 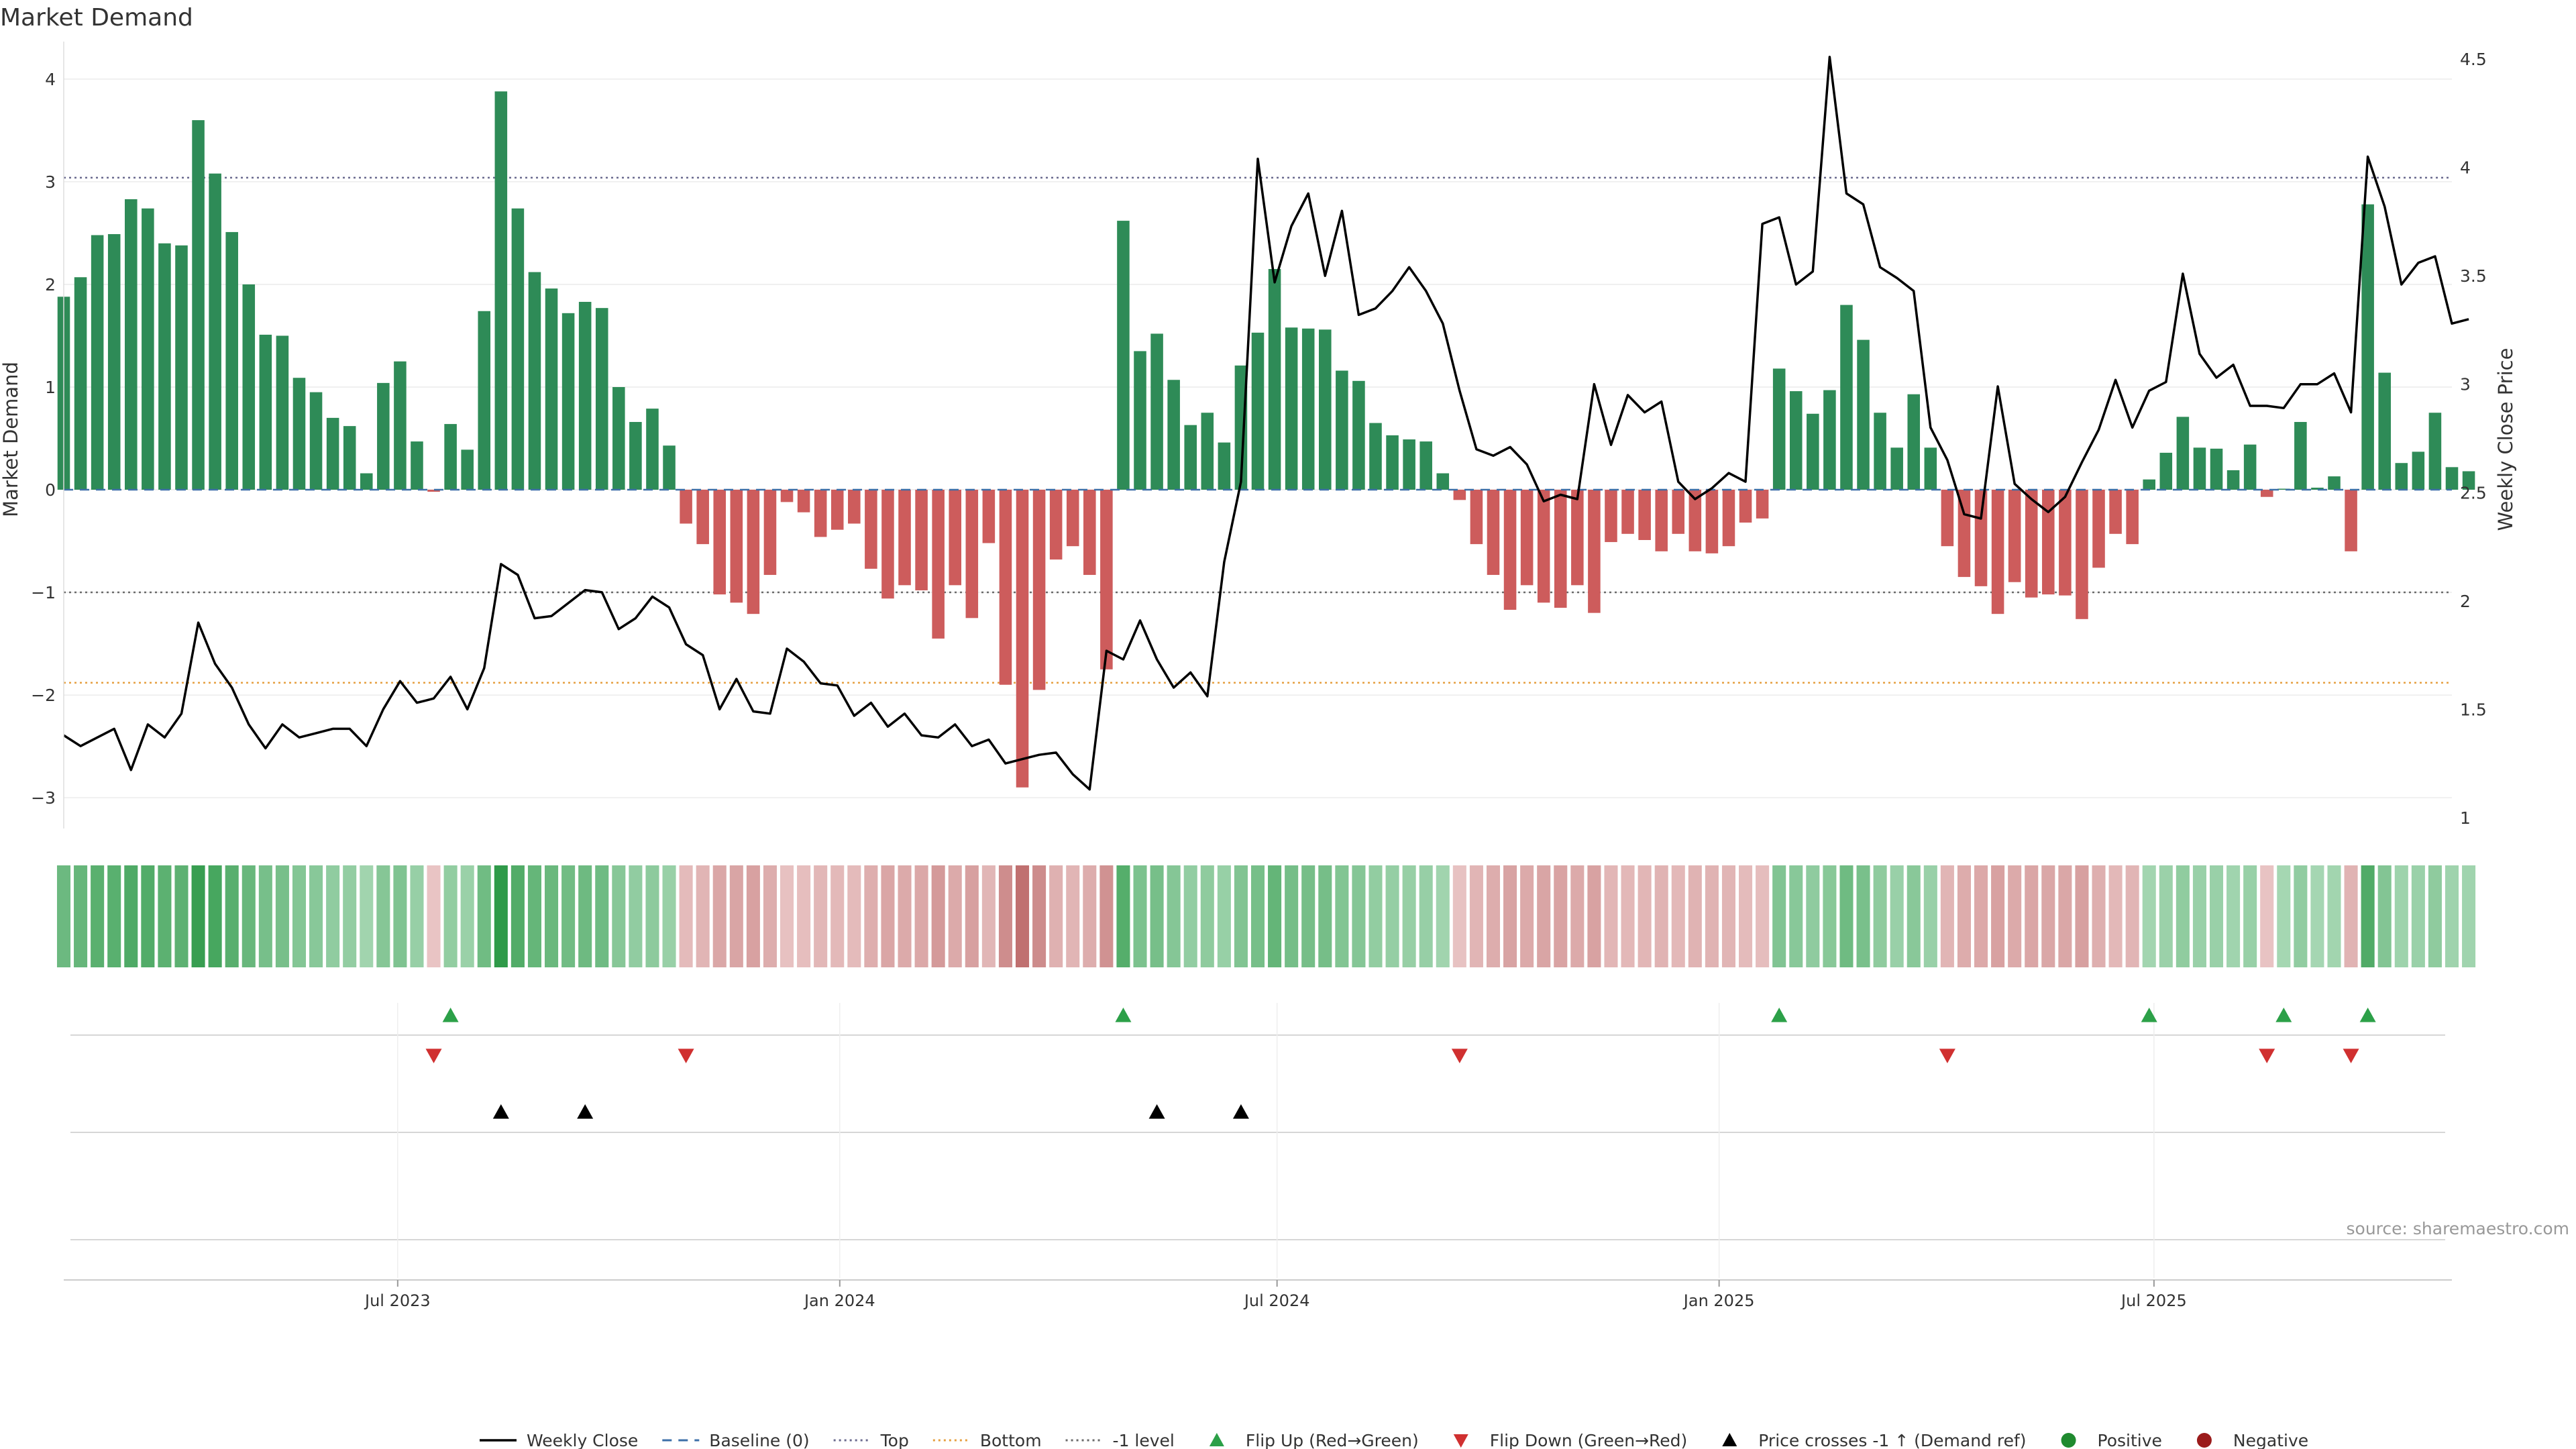 What do you see at coordinates (1276, 1300) in the screenshot?
I see `x-tick-label: Jul 2024` at bounding box center [1276, 1300].